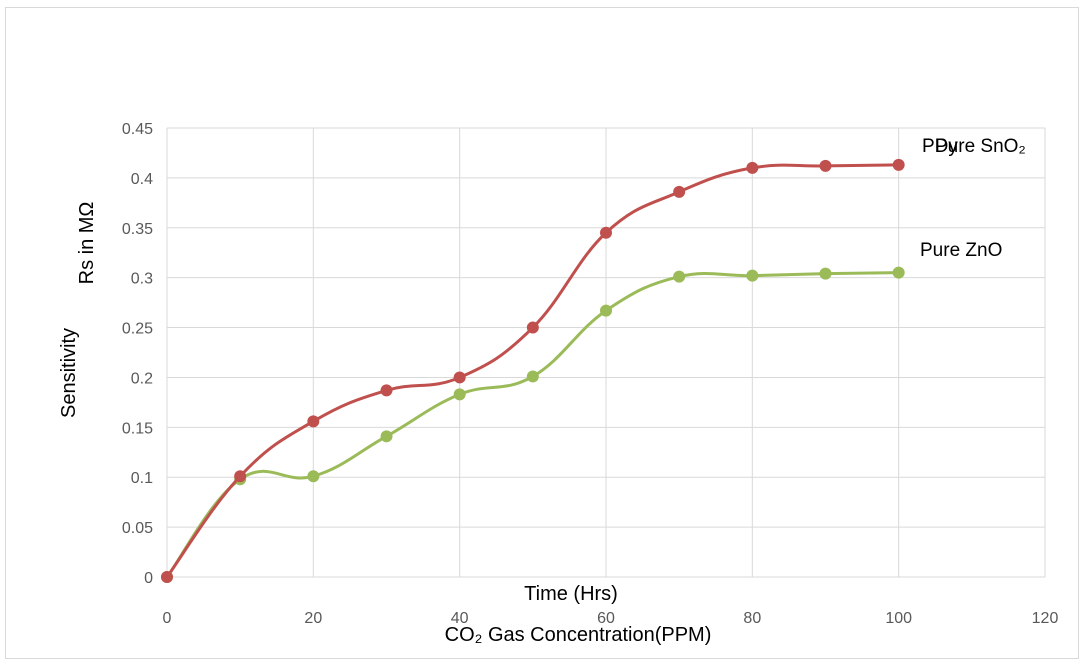 The image size is (1086, 666). I want to click on y-tick-label: 0.05, so click(137, 528).